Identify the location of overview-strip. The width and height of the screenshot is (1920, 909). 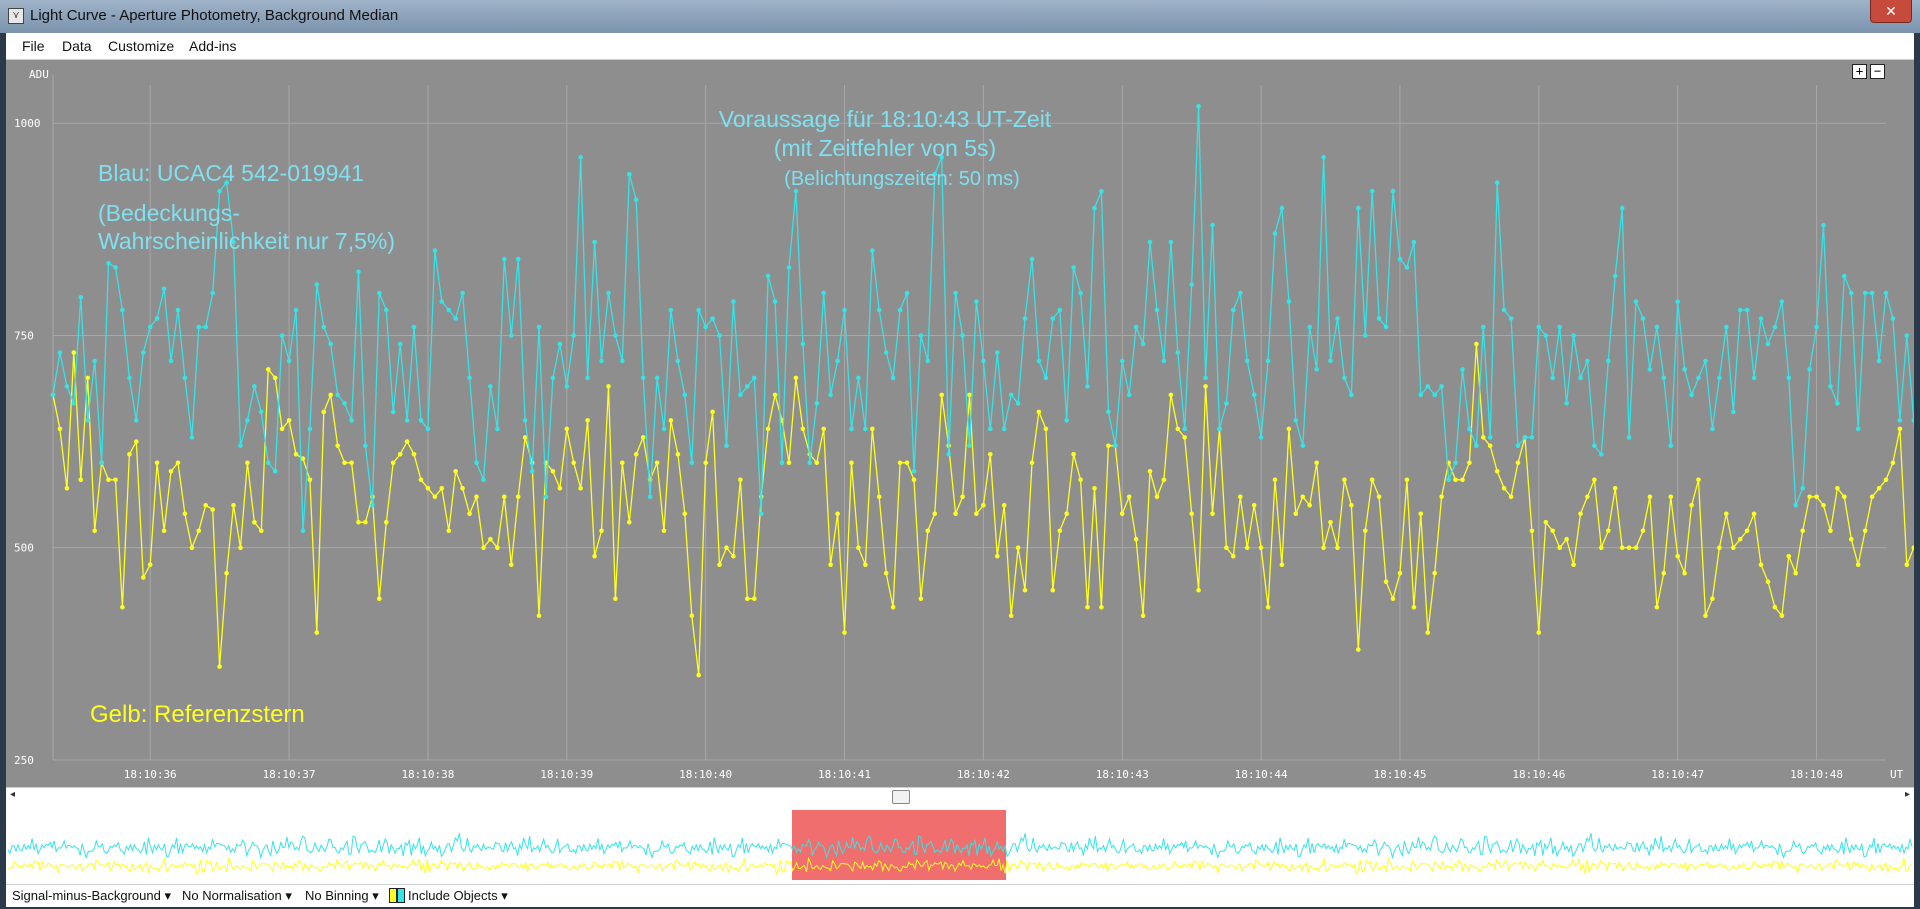
(960, 845).